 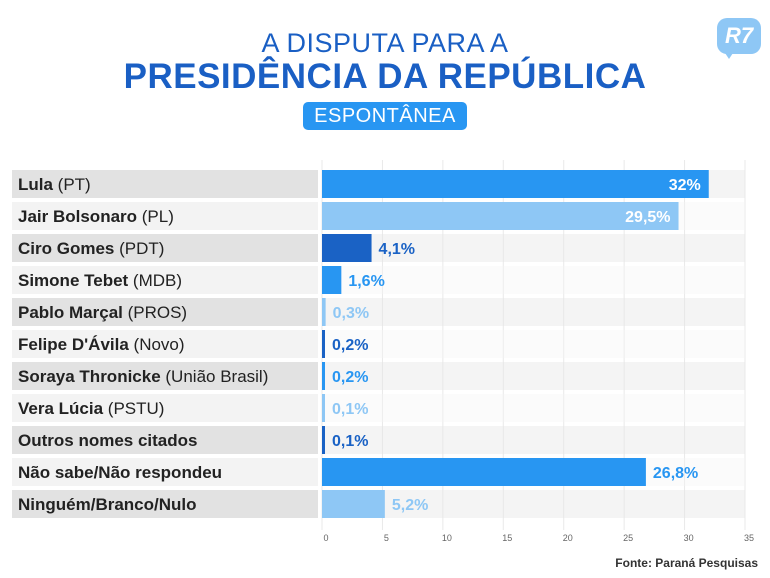 I want to click on category-label: Outros nomes citados, so click(x=107, y=440).